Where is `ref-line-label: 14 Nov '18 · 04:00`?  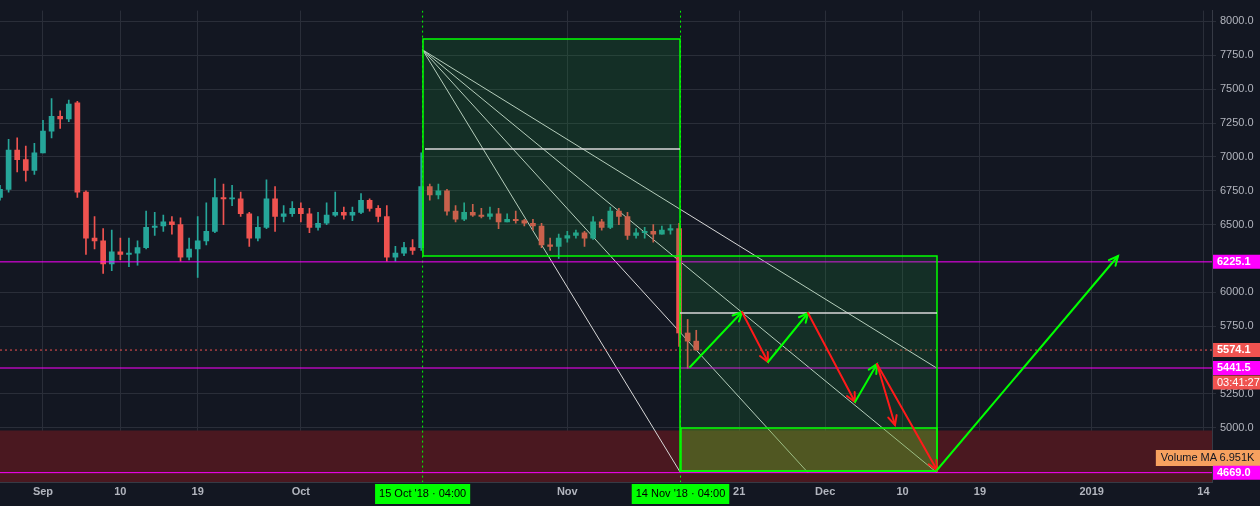
ref-line-label: 14 Nov '18 · 04:00 is located at coordinates (680, 493).